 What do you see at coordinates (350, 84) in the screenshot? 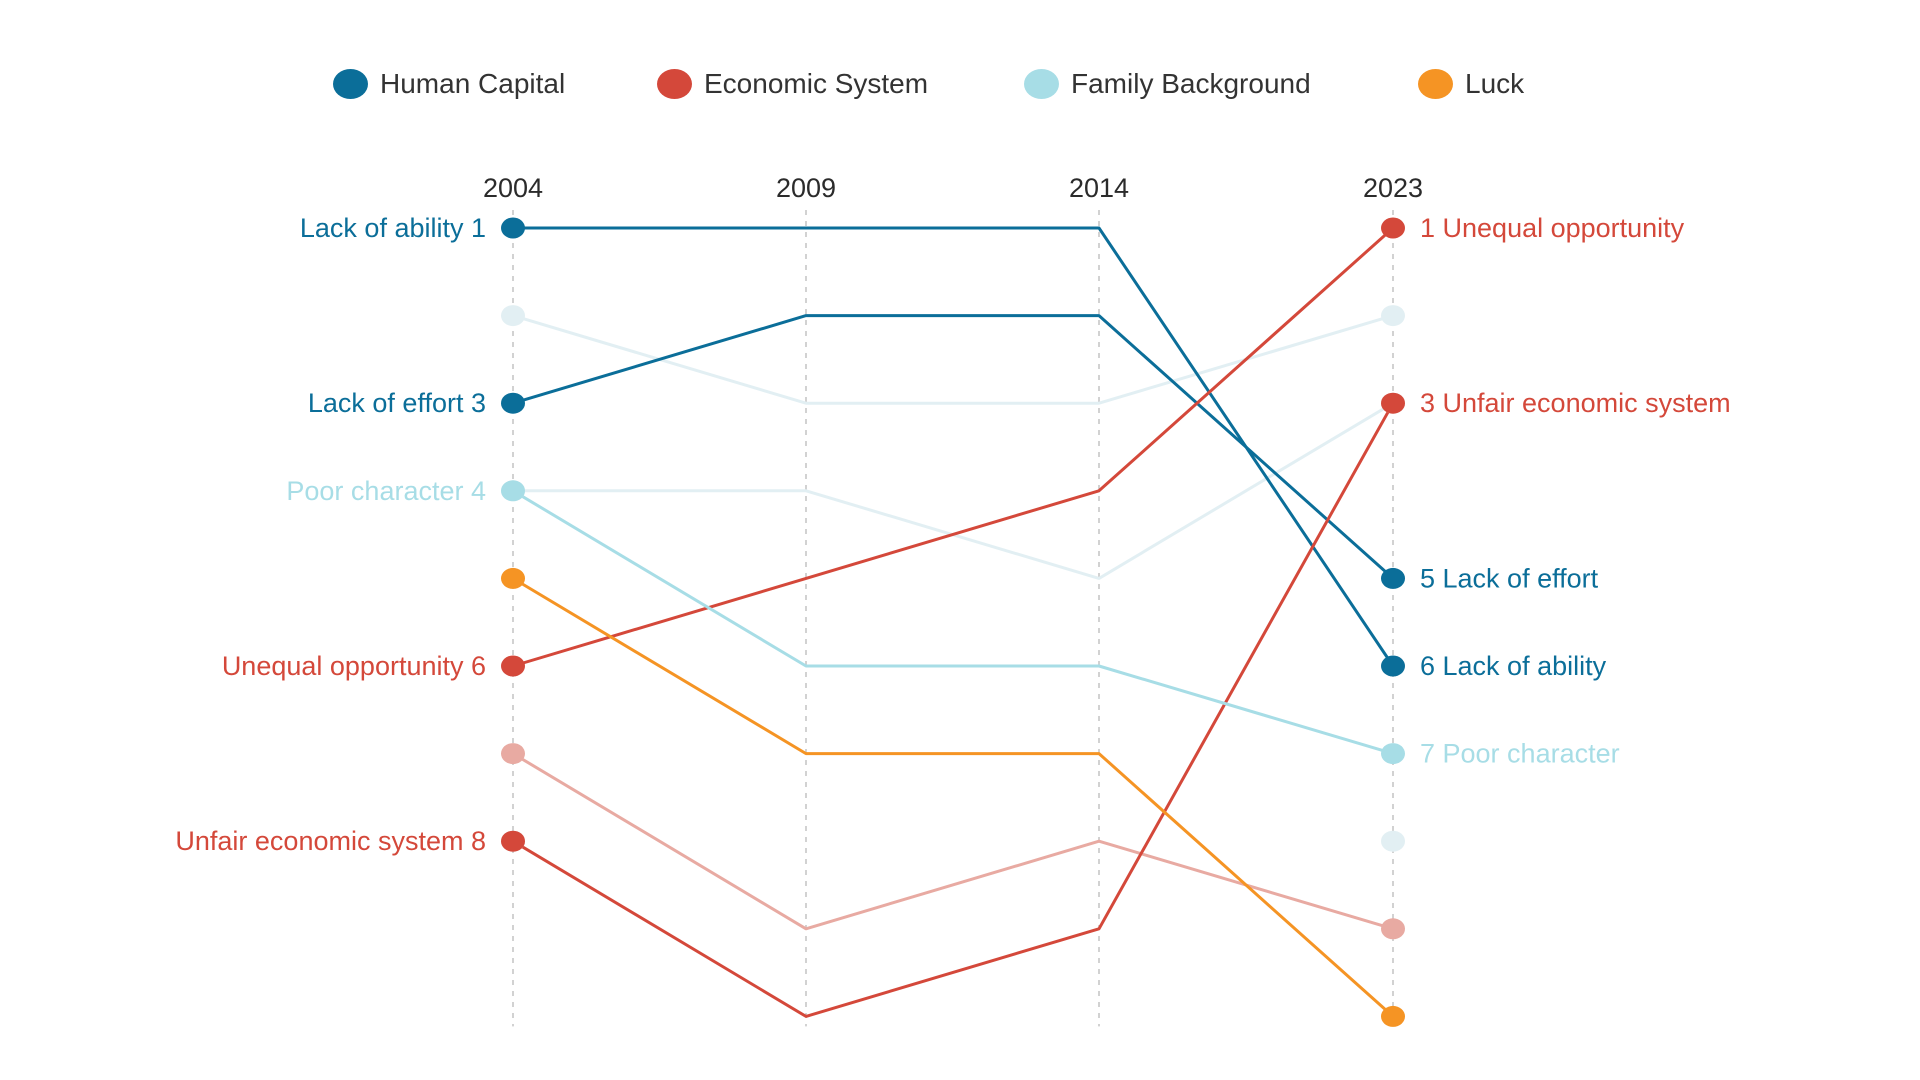
I see `legend-swatch-human-capital` at bounding box center [350, 84].